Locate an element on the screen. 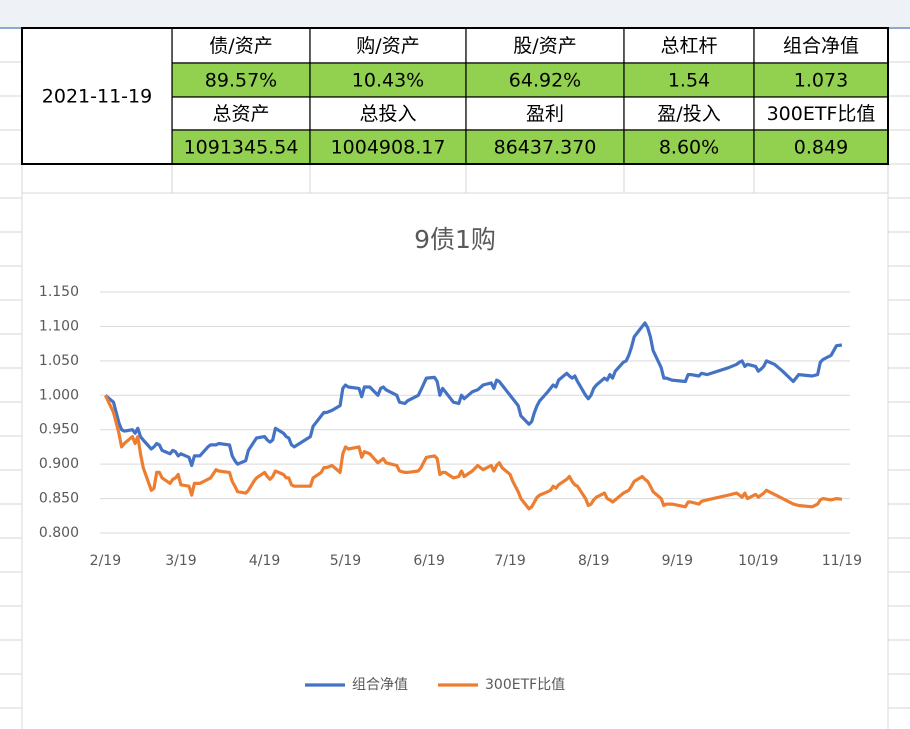  y-tick-label: 0.950 is located at coordinates (59, 430).